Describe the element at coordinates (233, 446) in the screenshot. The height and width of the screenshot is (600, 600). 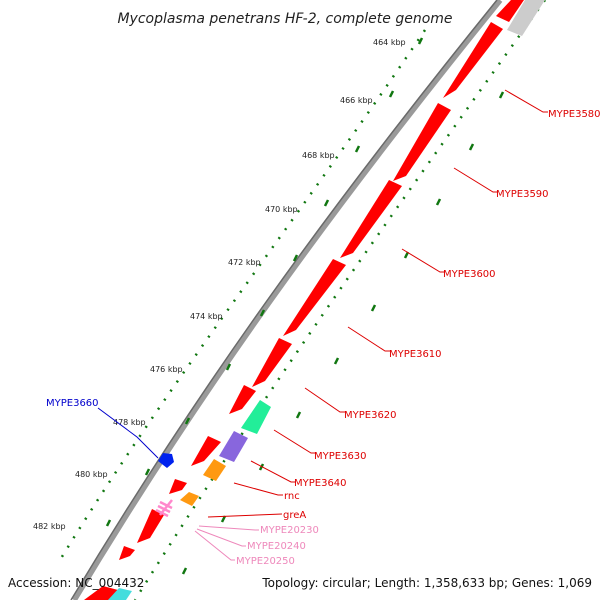
I see `purple-feature` at that location.